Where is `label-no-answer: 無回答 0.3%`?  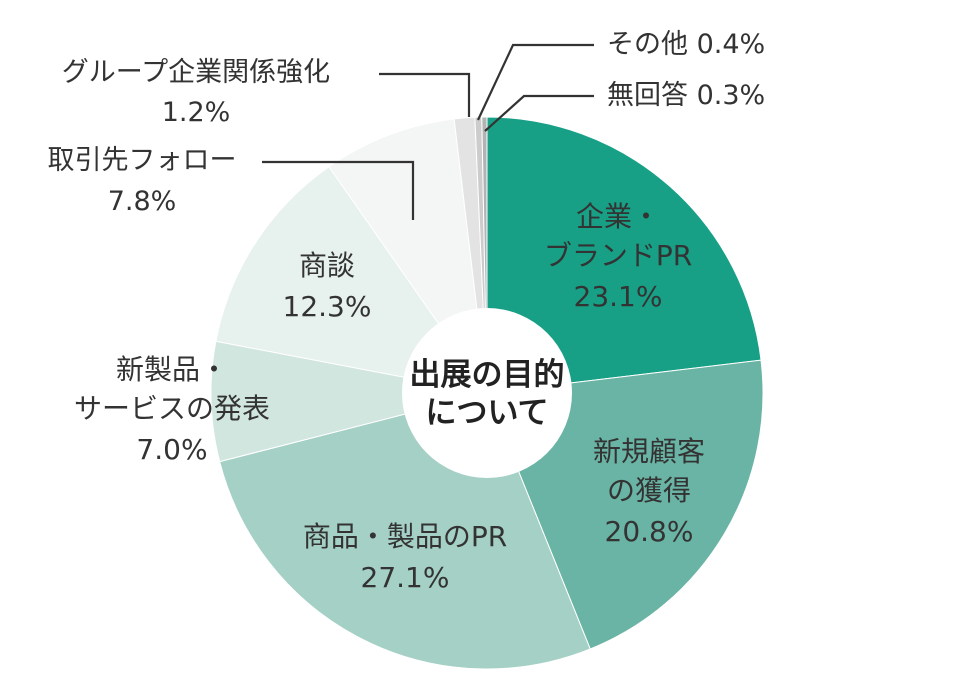
label-no-answer: 無回答 0.3% is located at coordinates (624, 106).